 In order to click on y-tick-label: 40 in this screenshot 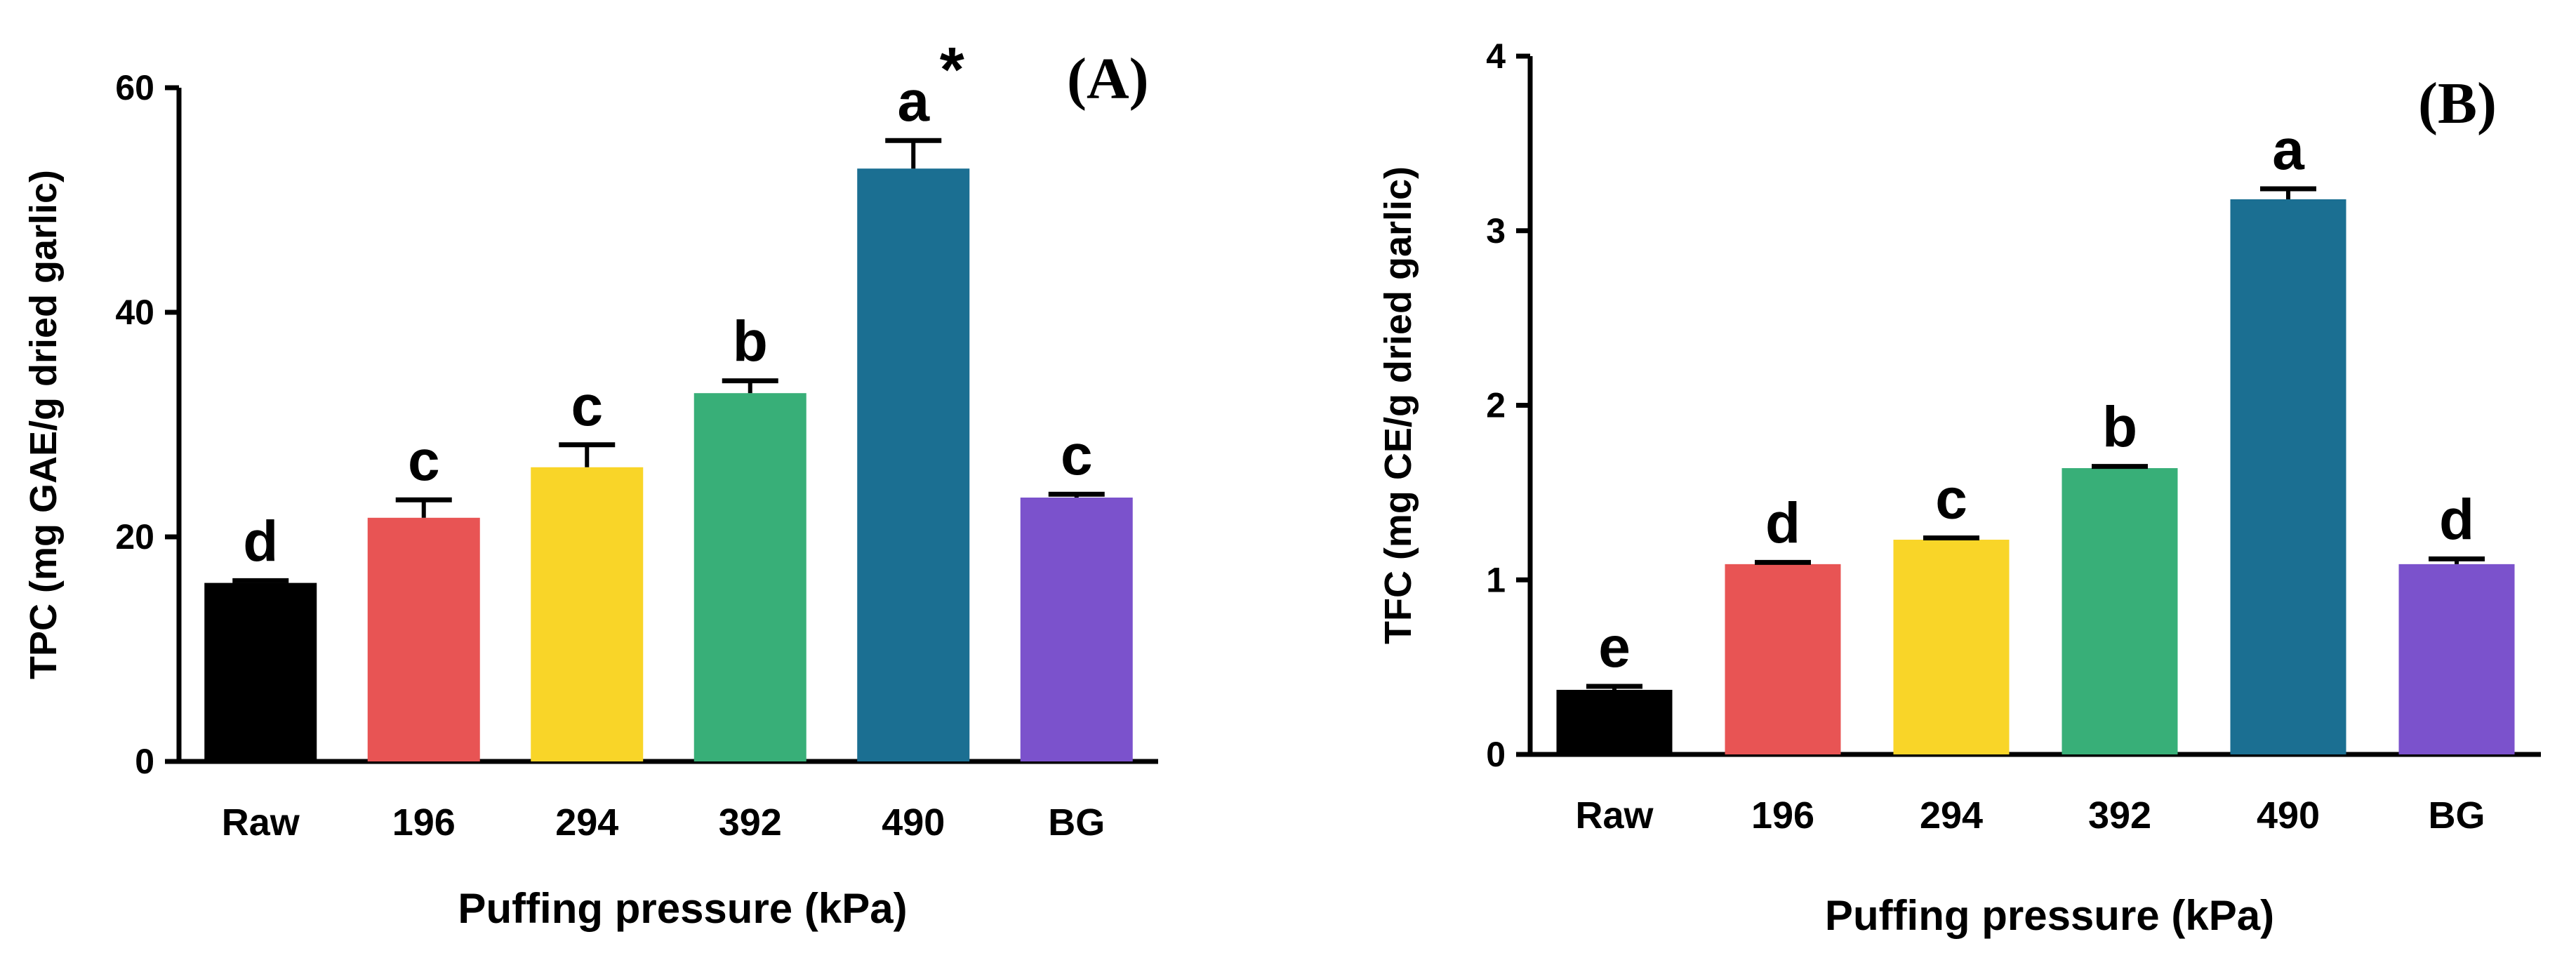, I will do `click(135, 313)`.